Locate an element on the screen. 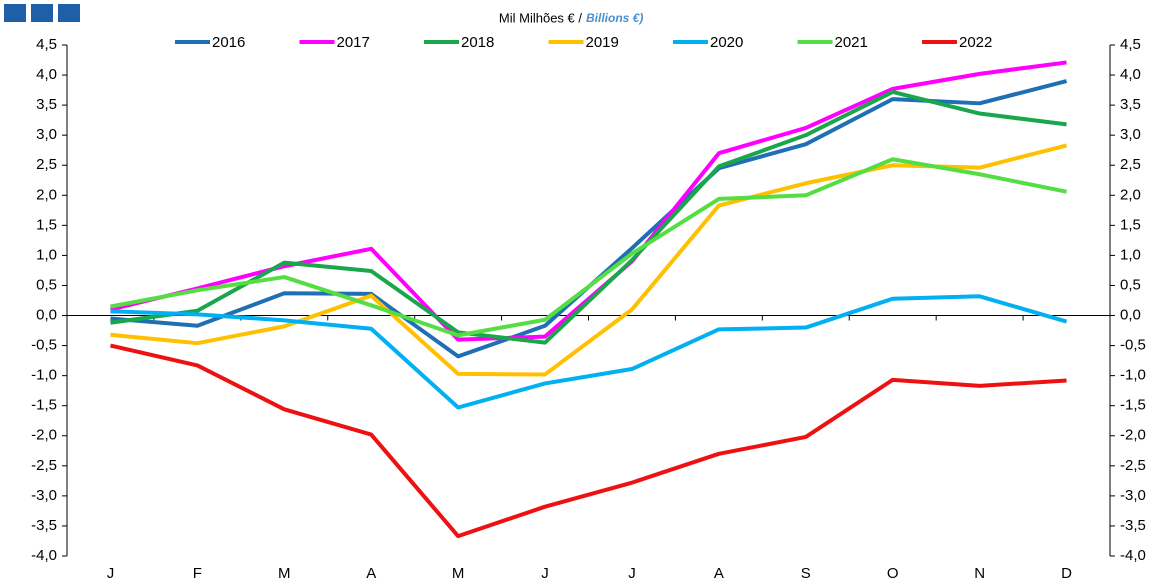 This screenshot has height=586, width=1169. y2-tick-label: 2,0 is located at coordinates (1130, 194).